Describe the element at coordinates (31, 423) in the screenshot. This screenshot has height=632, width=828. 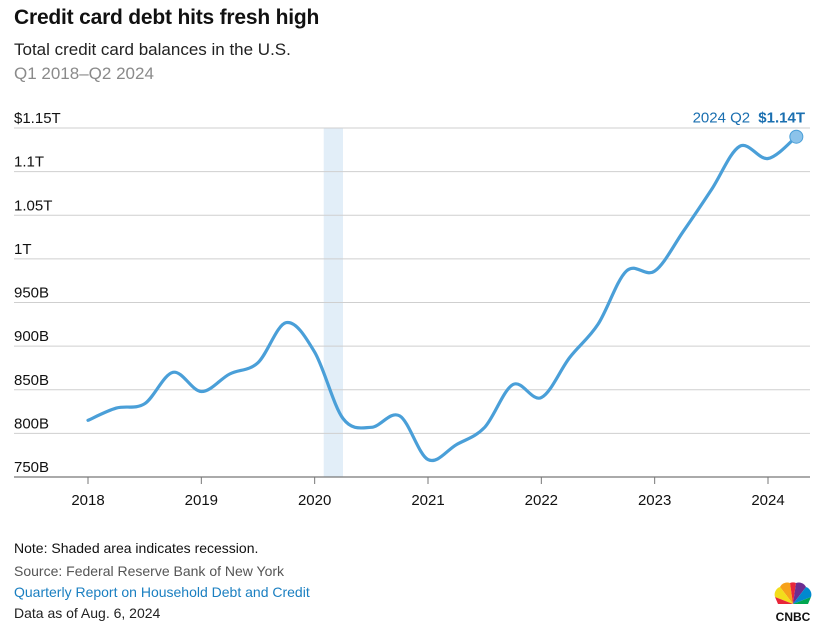
I see `y-tick-label: 800B` at that location.